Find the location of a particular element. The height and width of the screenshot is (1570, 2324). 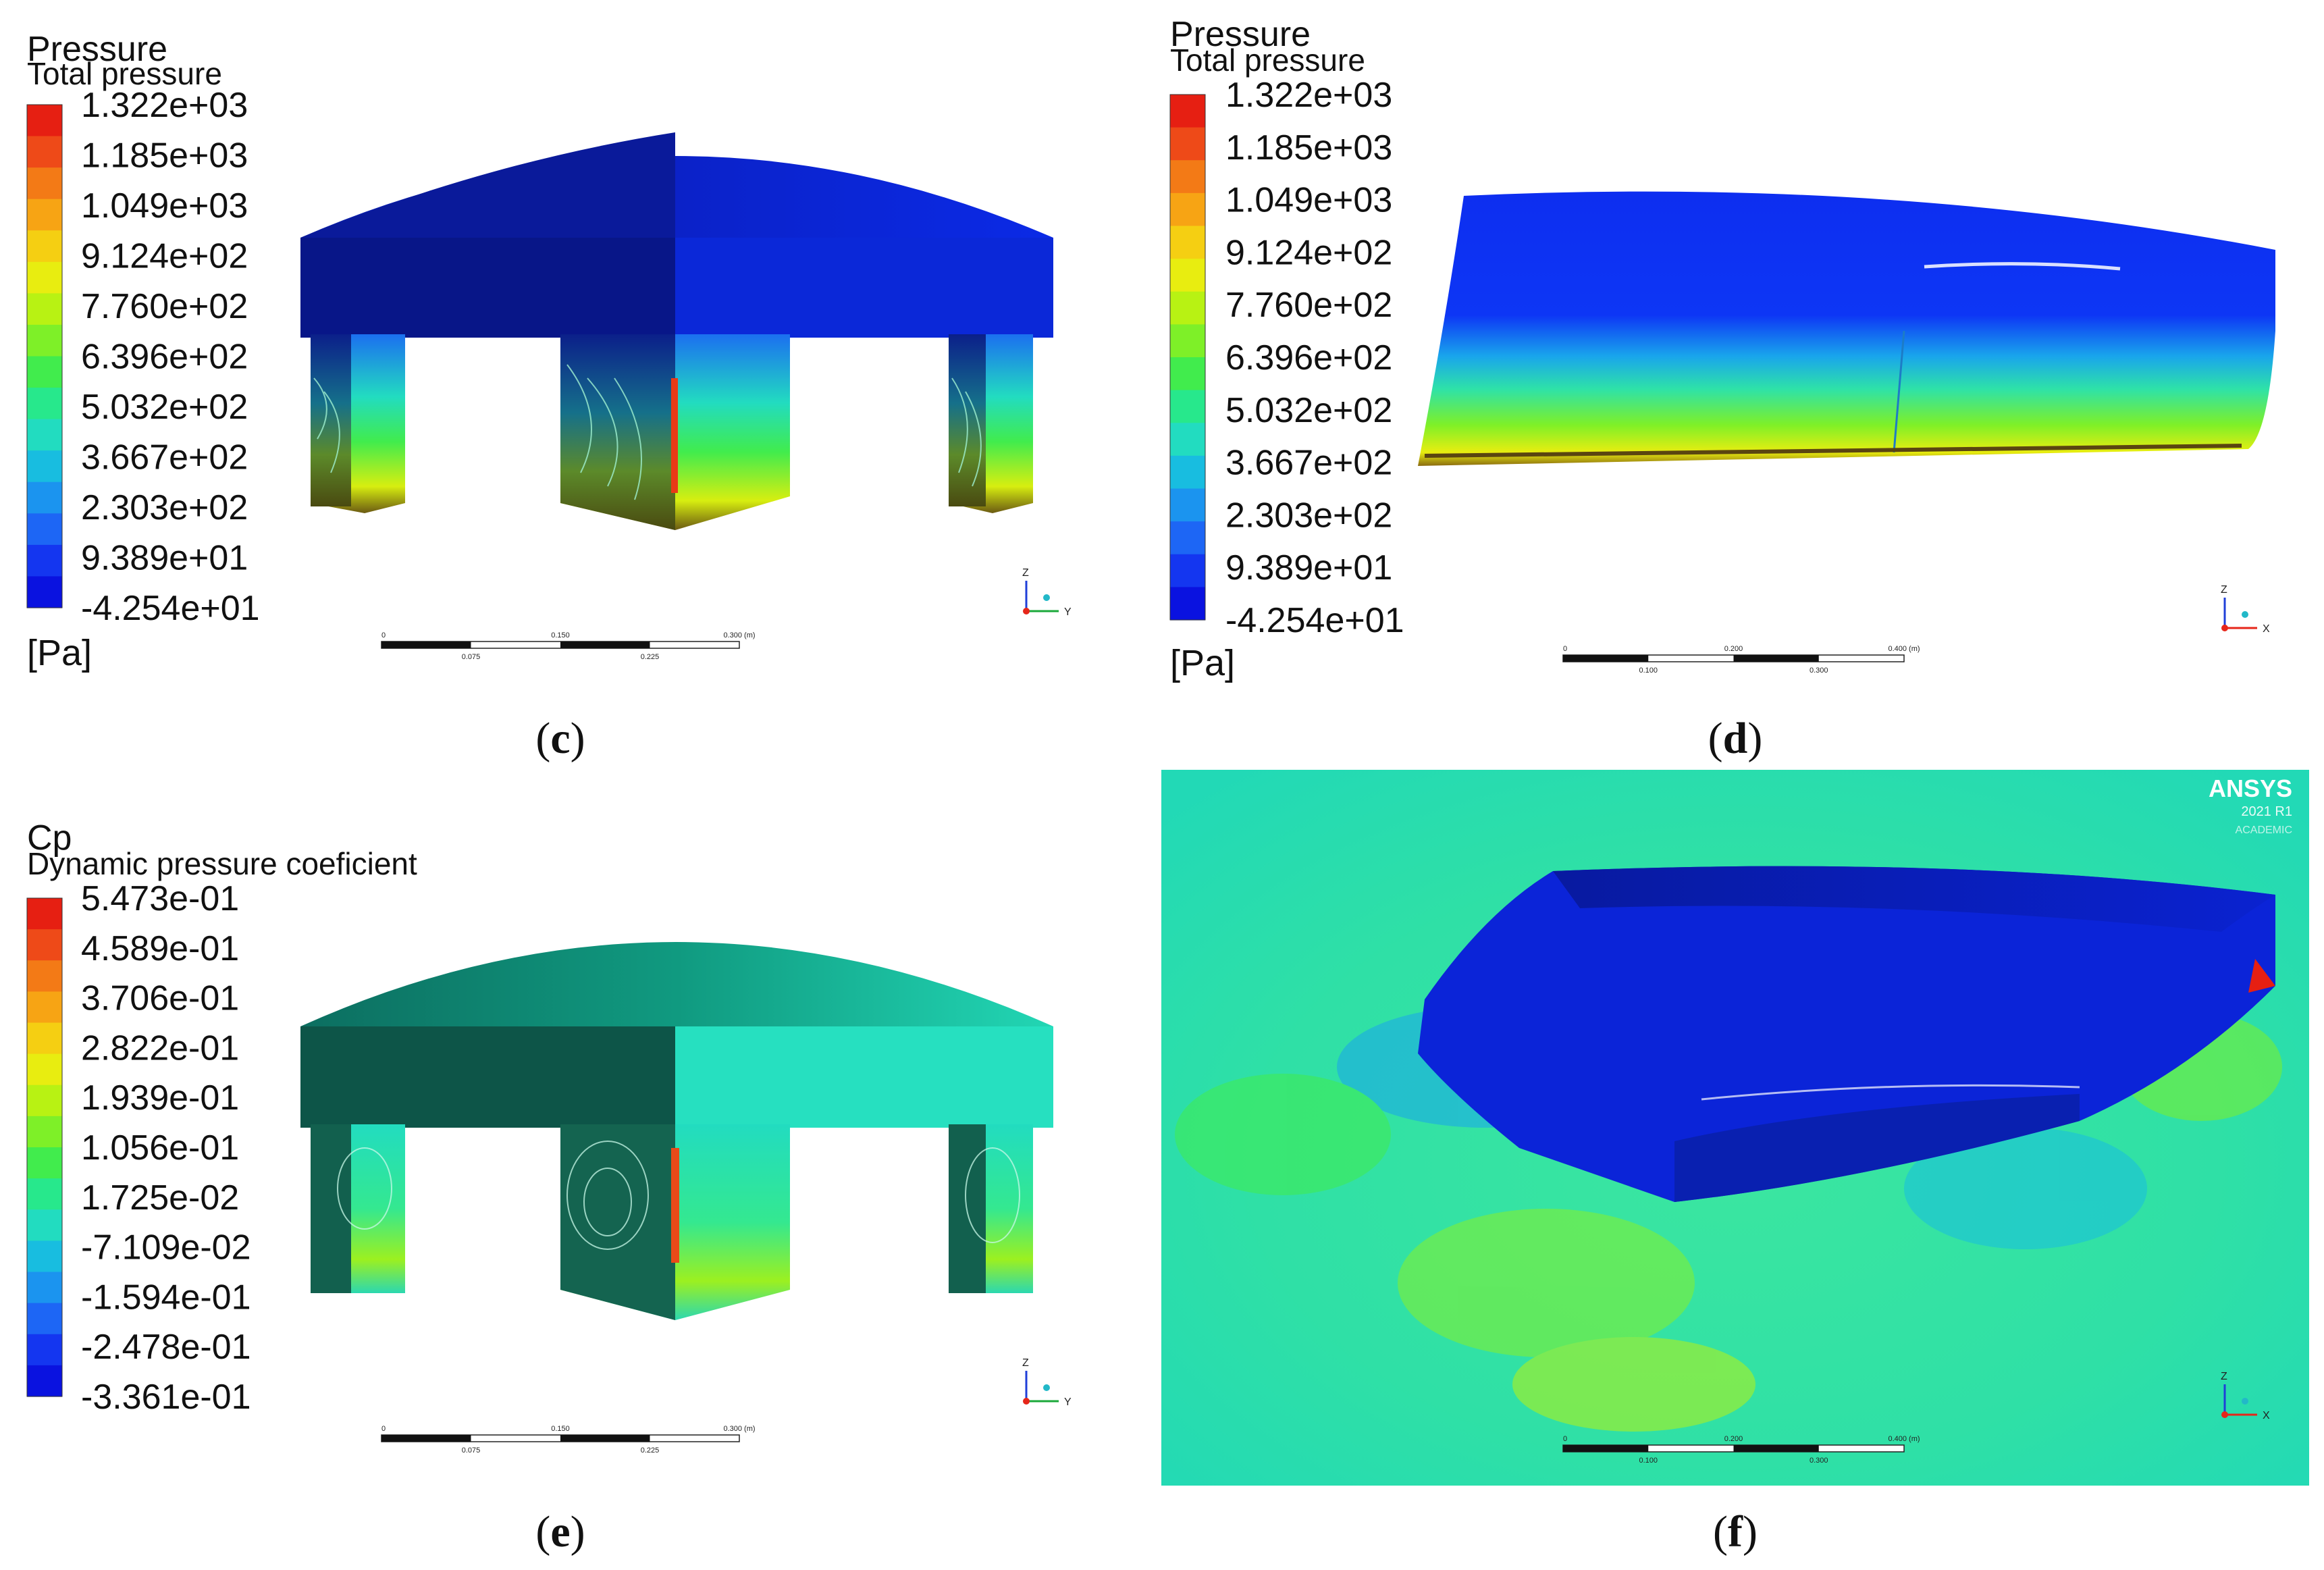

scale-label: 0.100 is located at coordinates (1649, 1461).